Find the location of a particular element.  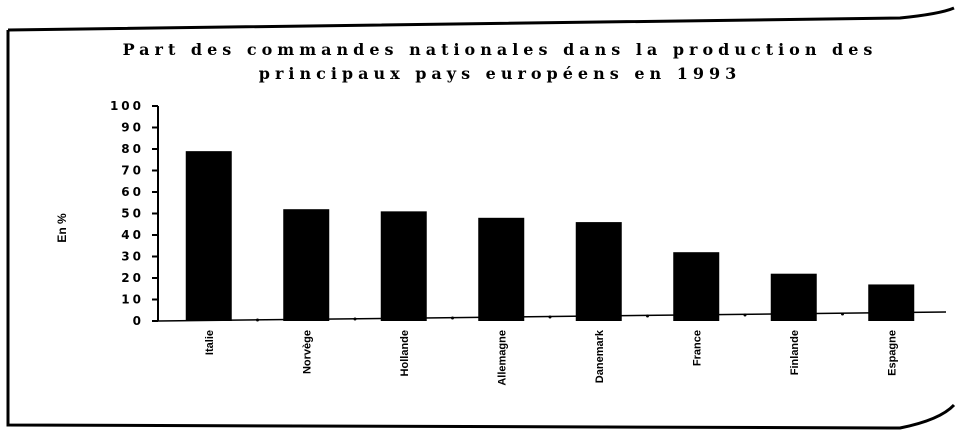

y-tick-label: 90 is located at coordinates (132, 128).